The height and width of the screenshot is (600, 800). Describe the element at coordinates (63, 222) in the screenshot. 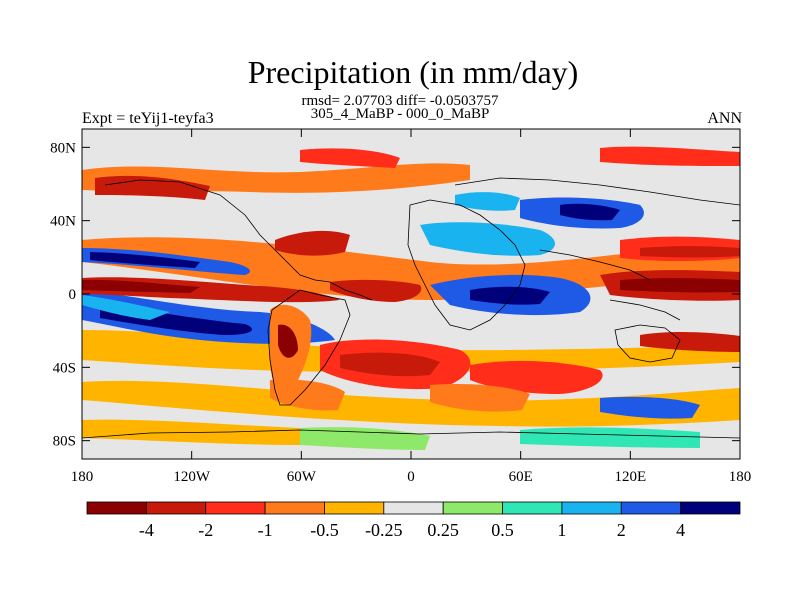

I see `lat-tick-label: 40N` at that location.